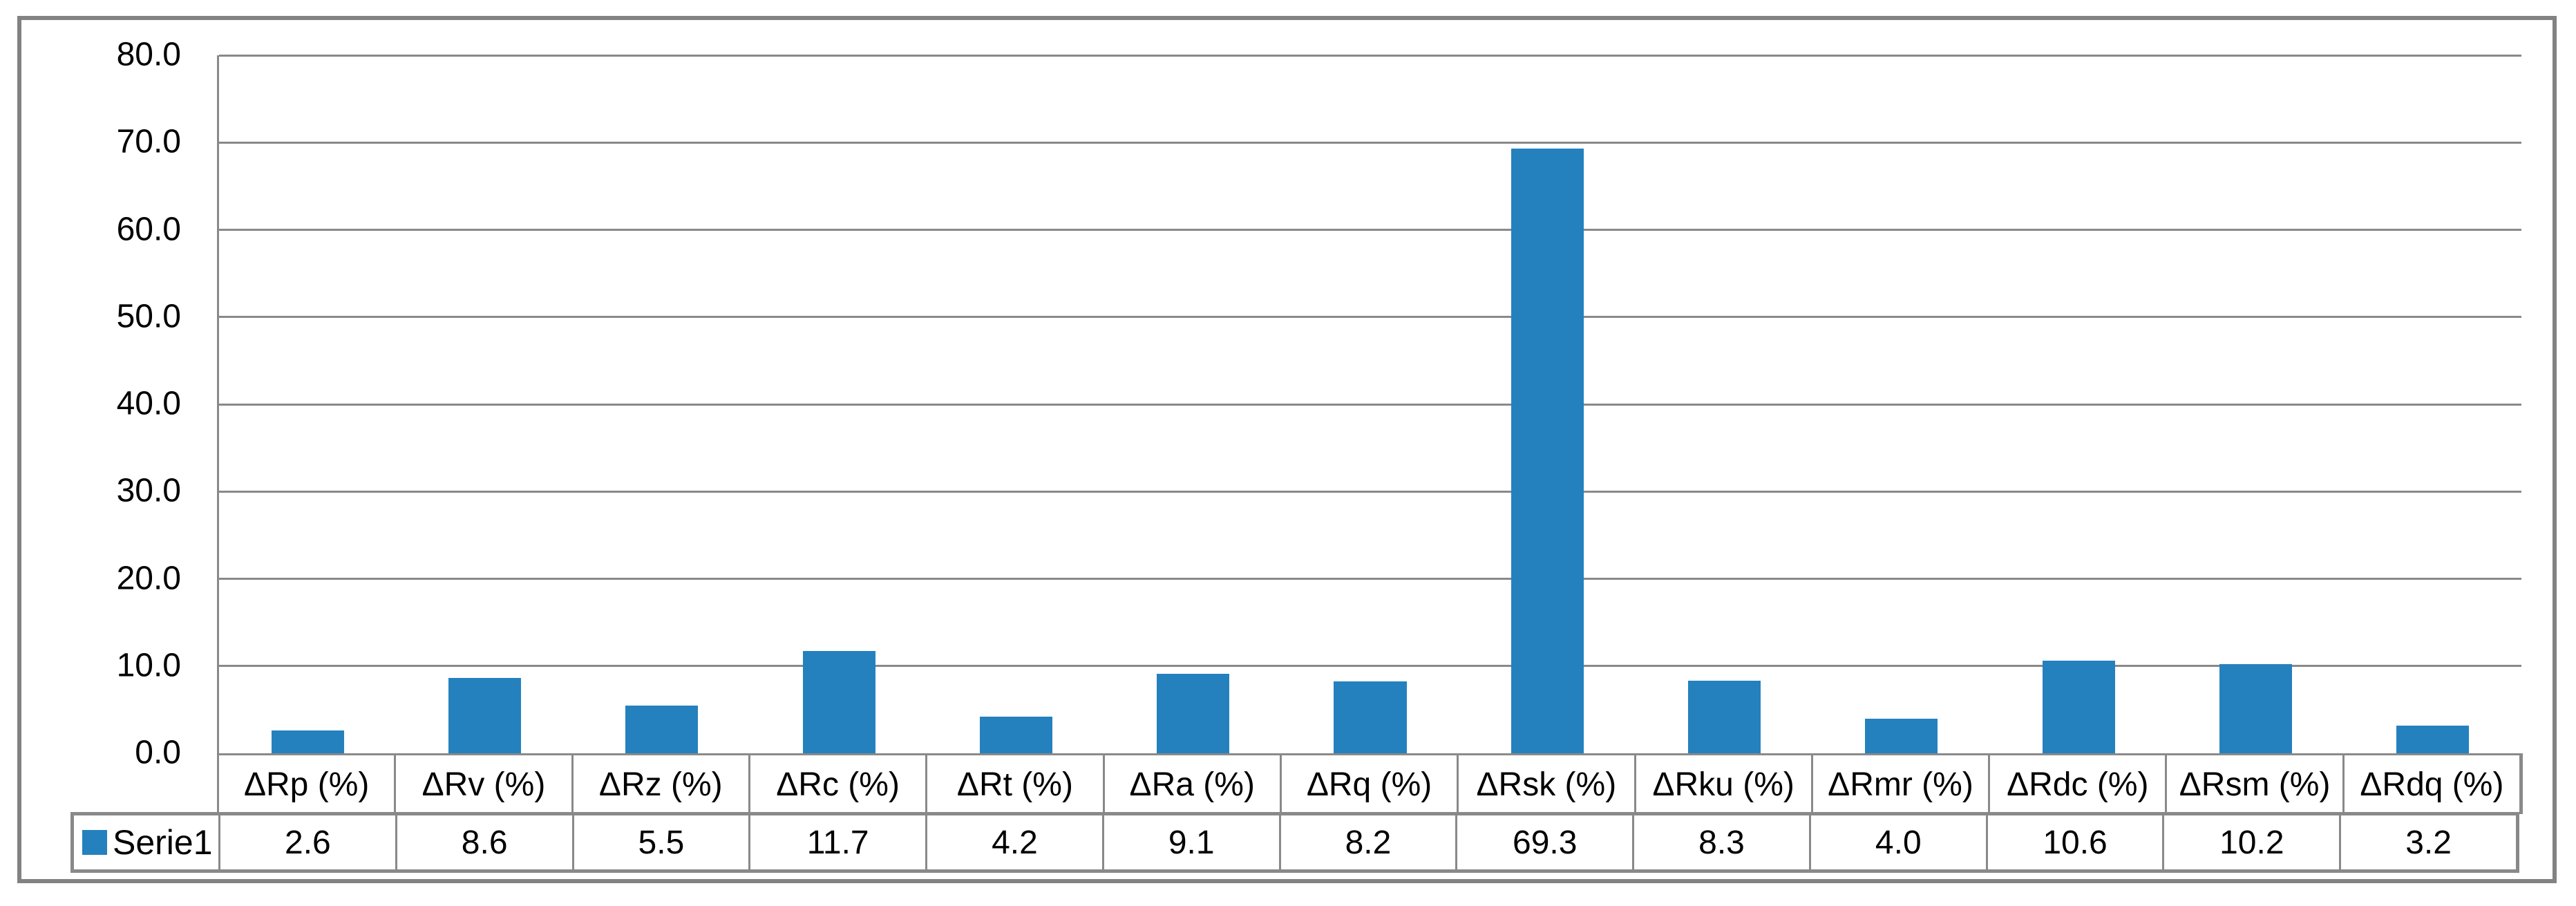 The image size is (2576, 906). I want to click on category-header-cell: ΔRq (%), so click(1368, 784).